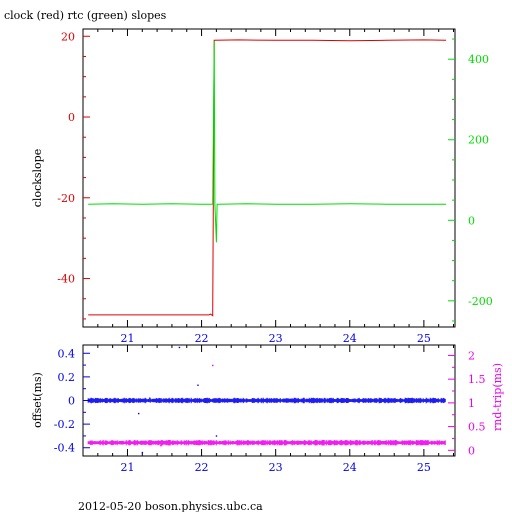  I want to click on y-right-tick-label: 2, so click(471, 355).